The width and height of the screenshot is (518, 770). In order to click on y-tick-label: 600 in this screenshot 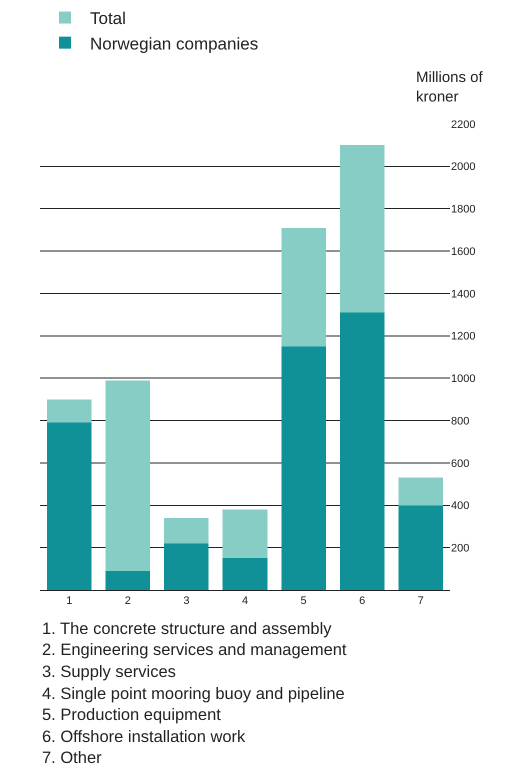, I will do `click(460, 464)`.